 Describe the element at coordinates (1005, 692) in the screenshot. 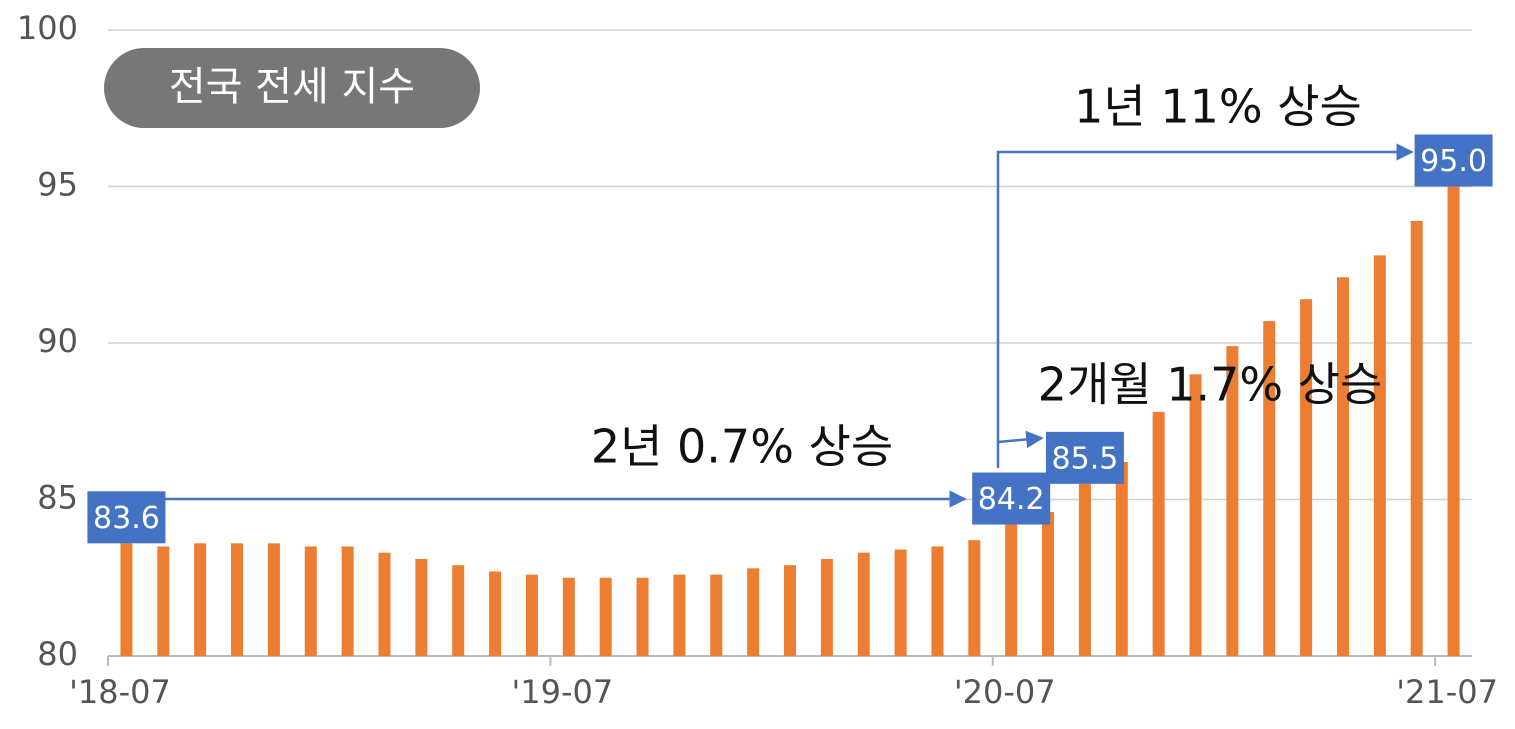

I see `x-tick-label: '20-07` at that location.